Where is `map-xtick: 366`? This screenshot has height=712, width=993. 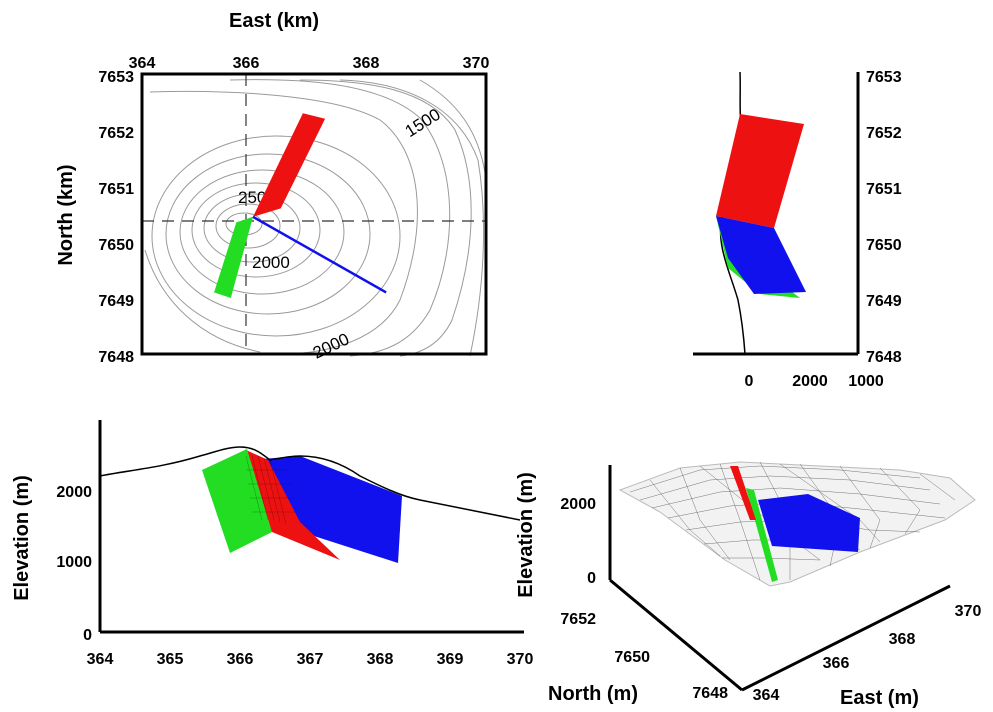 map-xtick: 366 is located at coordinates (246, 63).